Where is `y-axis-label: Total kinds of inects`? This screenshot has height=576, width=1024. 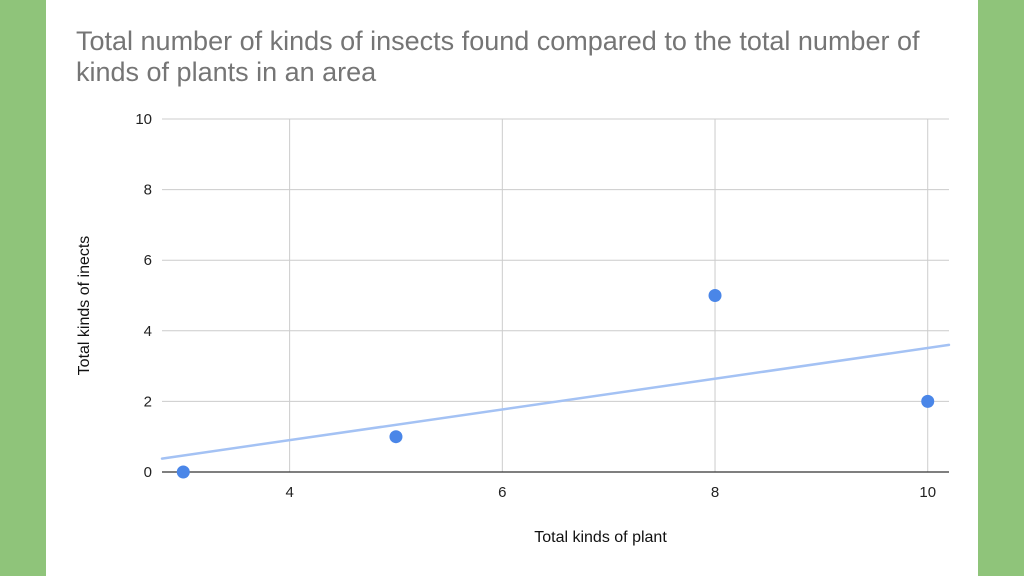 y-axis-label: Total kinds of inects is located at coordinates (84, 306).